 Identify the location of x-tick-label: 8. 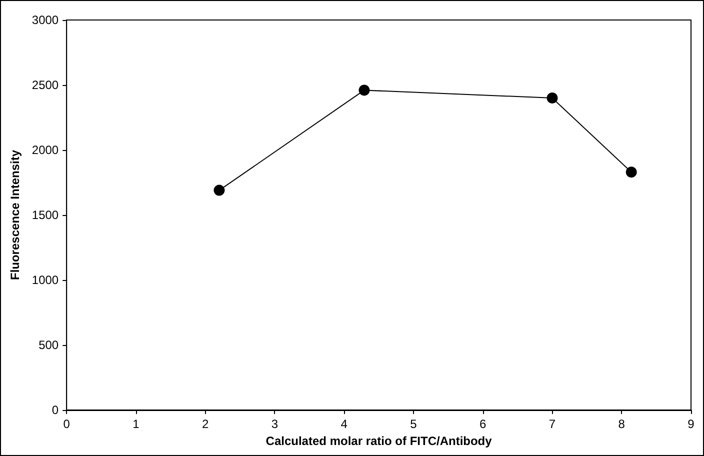
(622, 424).